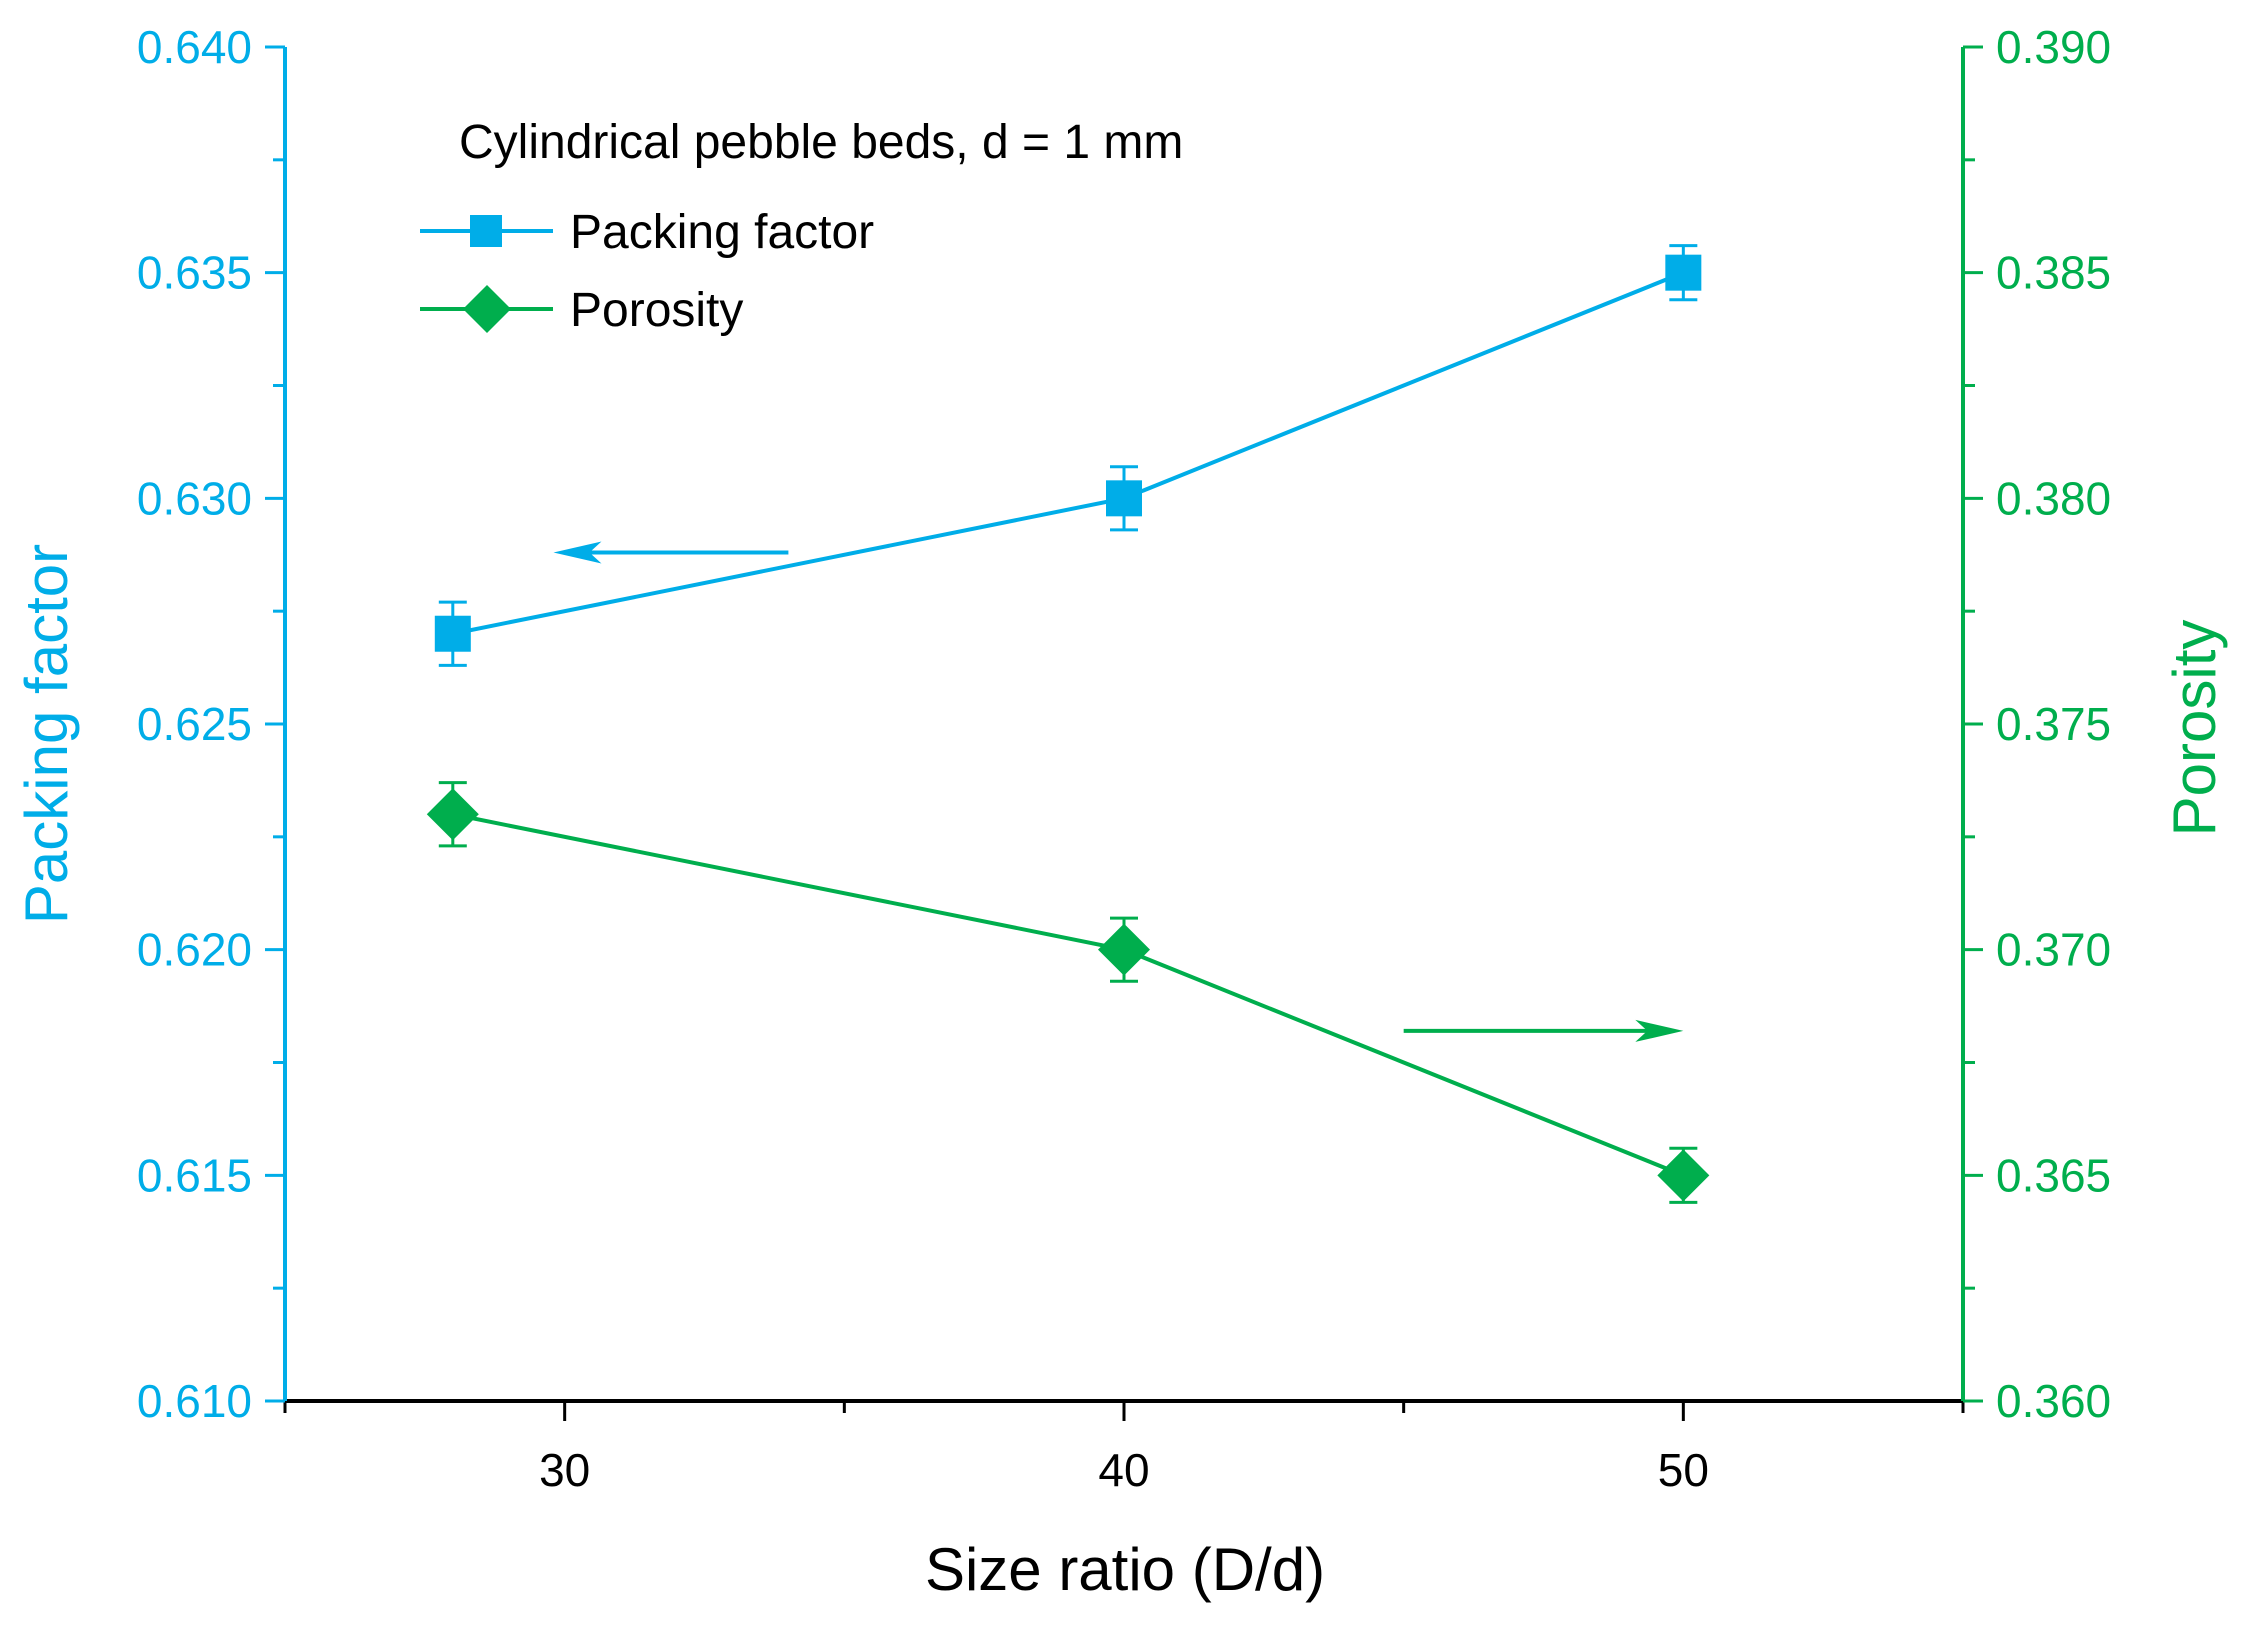 This screenshot has height=1626, width=2243. I want to click on y-axis-right: 0.360 0.365 0.370 0.375 0.380 0.385 0.390, so click(2037, 724).